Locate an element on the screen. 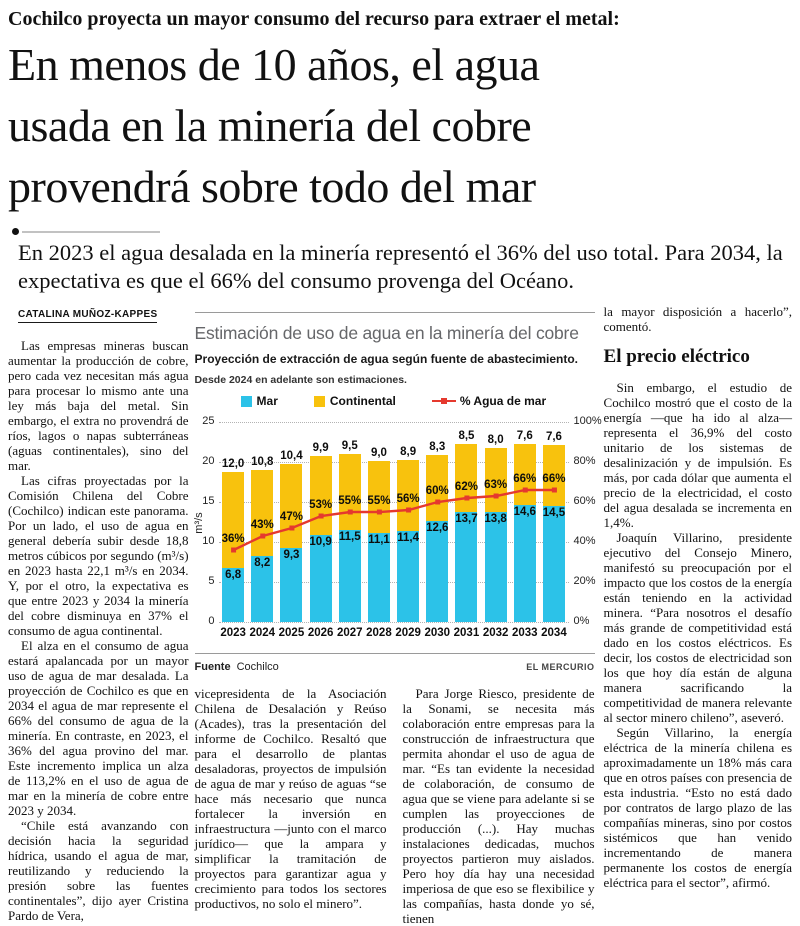  legend-item-mar: Mar is located at coordinates (259, 401).